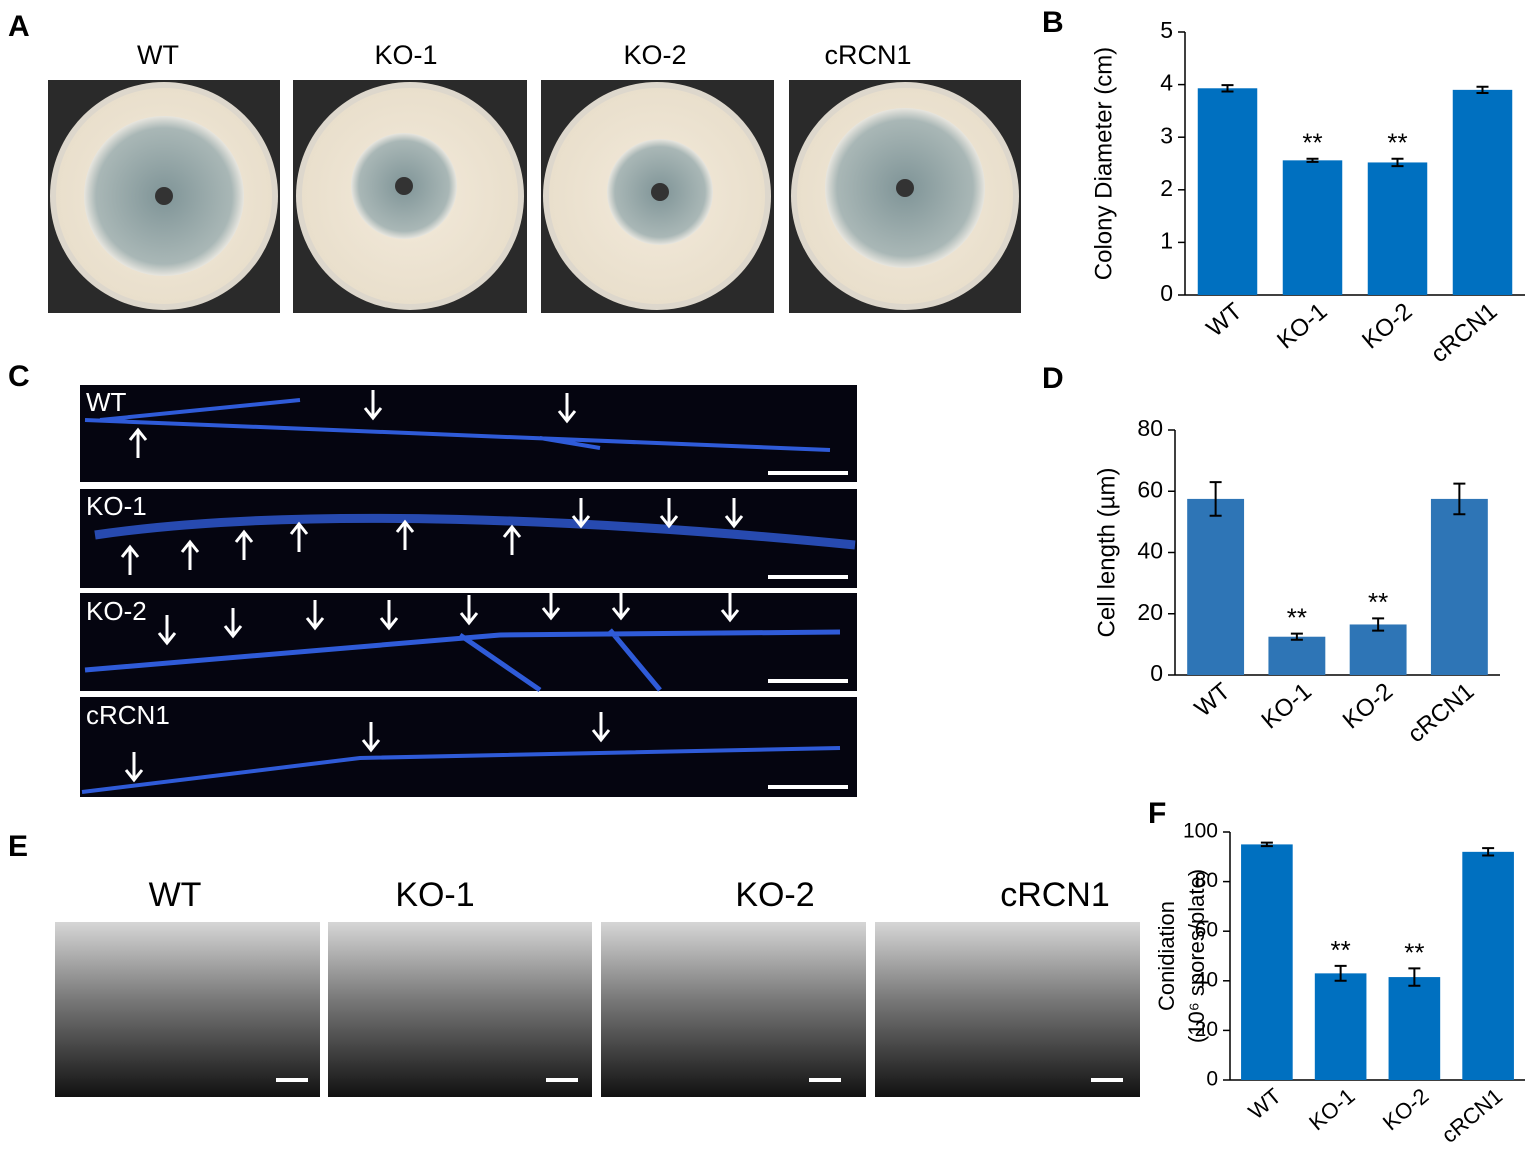  What do you see at coordinates (106, 402) in the screenshot?
I see `hypha-label: WT` at bounding box center [106, 402].